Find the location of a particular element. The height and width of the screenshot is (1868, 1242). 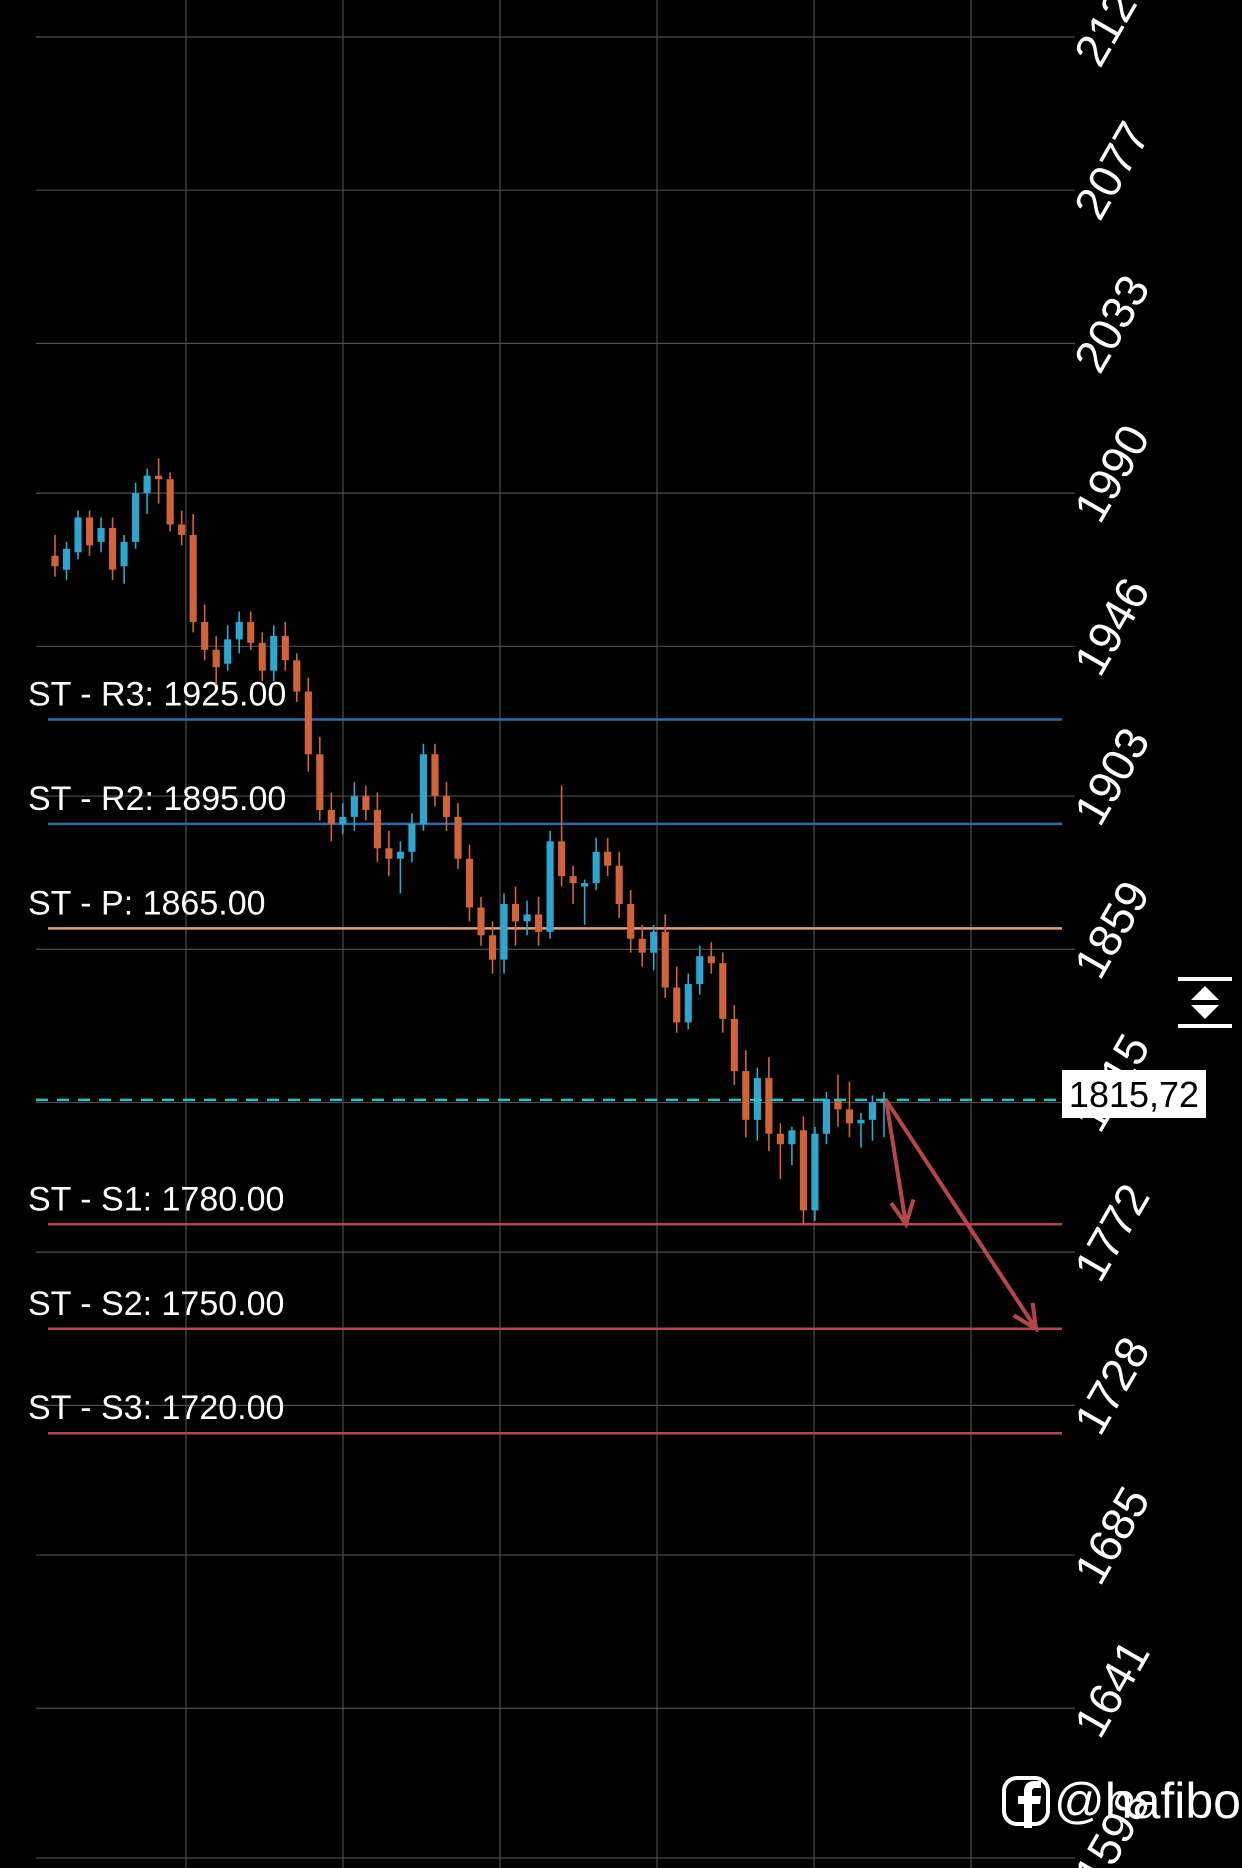

y-tick-label: 2077 is located at coordinates (1112, 170).